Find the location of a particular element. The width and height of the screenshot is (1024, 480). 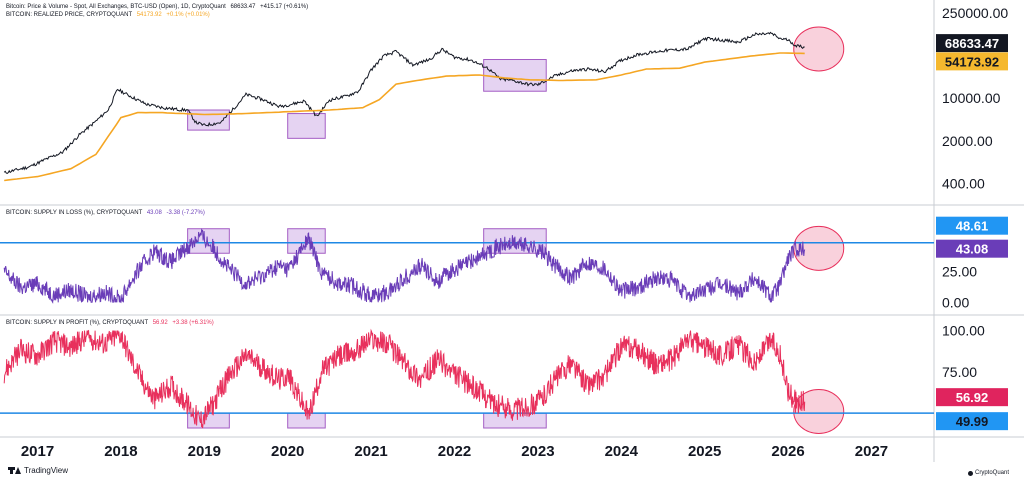

price-label-btc-bg is located at coordinates (972, 43).